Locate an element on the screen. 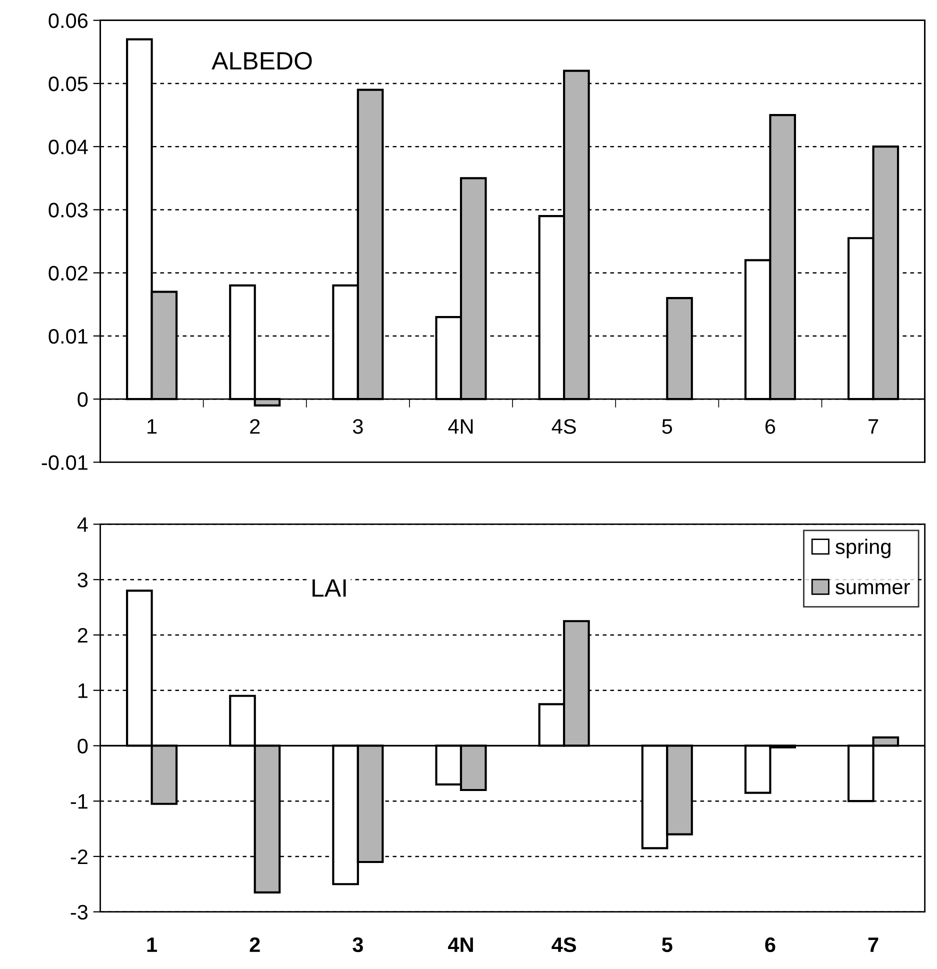 Image resolution: width=937 pixels, height=969 pixels. y-tick-label: 0.06 is located at coordinates (68, 20).